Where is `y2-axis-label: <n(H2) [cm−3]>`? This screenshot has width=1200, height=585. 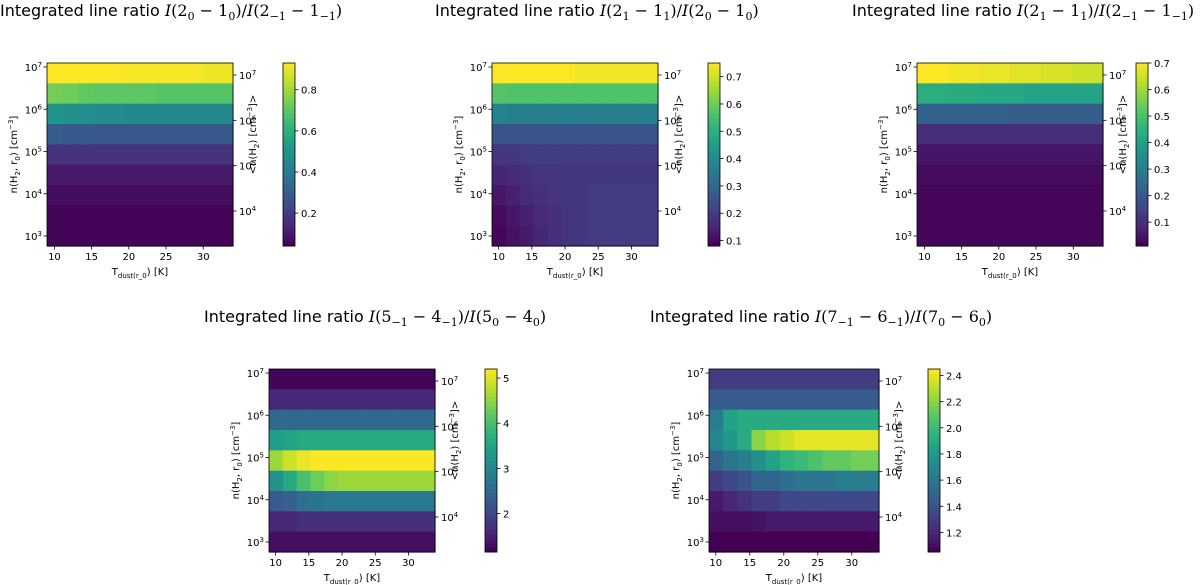 y2-axis-label: <n(H2) [cm−3]> is located at coordinates (679, 134).